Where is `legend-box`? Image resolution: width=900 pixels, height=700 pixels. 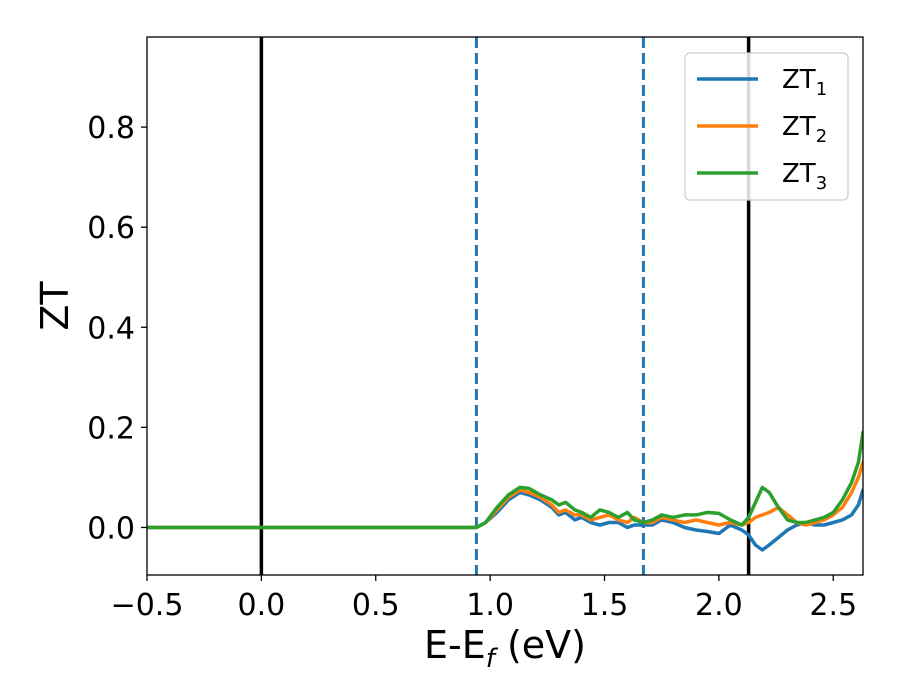 legend-box is located at coordinates (766, 126).